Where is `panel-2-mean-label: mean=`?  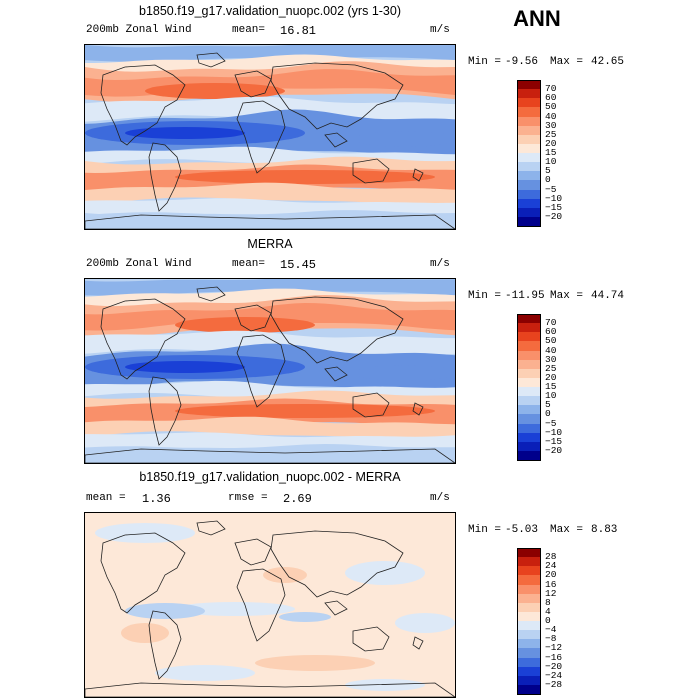
panel-2-mean-label: mean= is located at coordinates (249, 264).